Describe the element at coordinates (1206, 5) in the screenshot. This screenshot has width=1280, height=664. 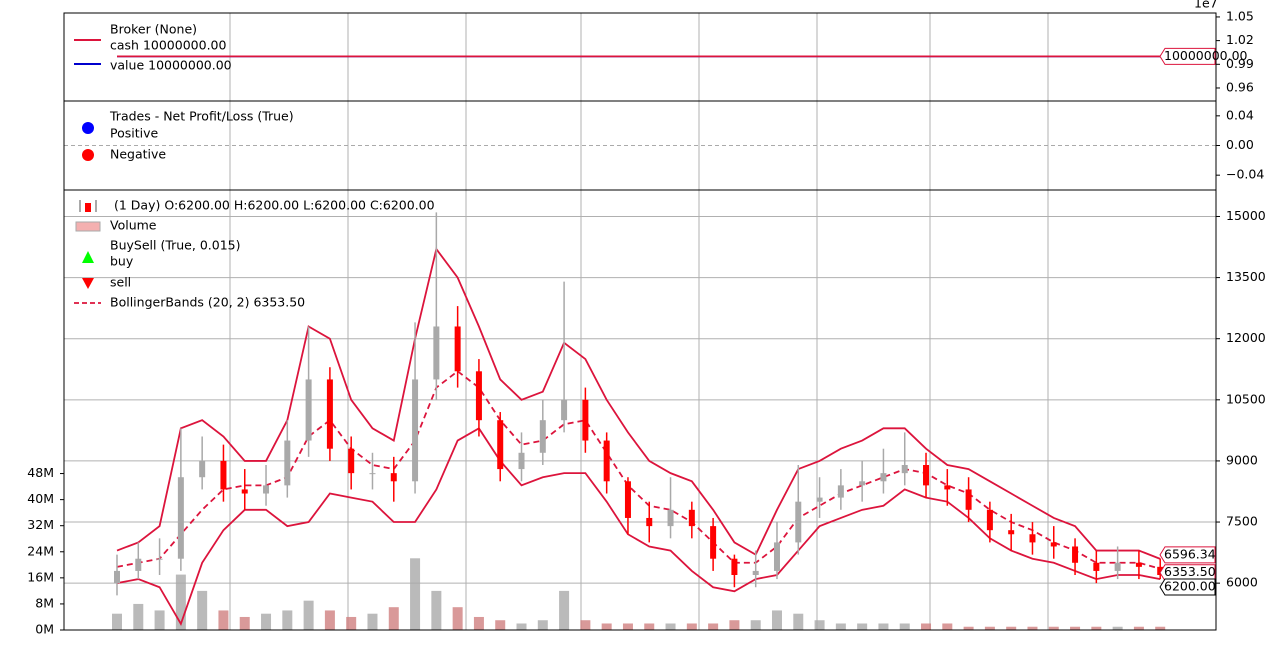
I see `offset-label: 1e7` at that location.